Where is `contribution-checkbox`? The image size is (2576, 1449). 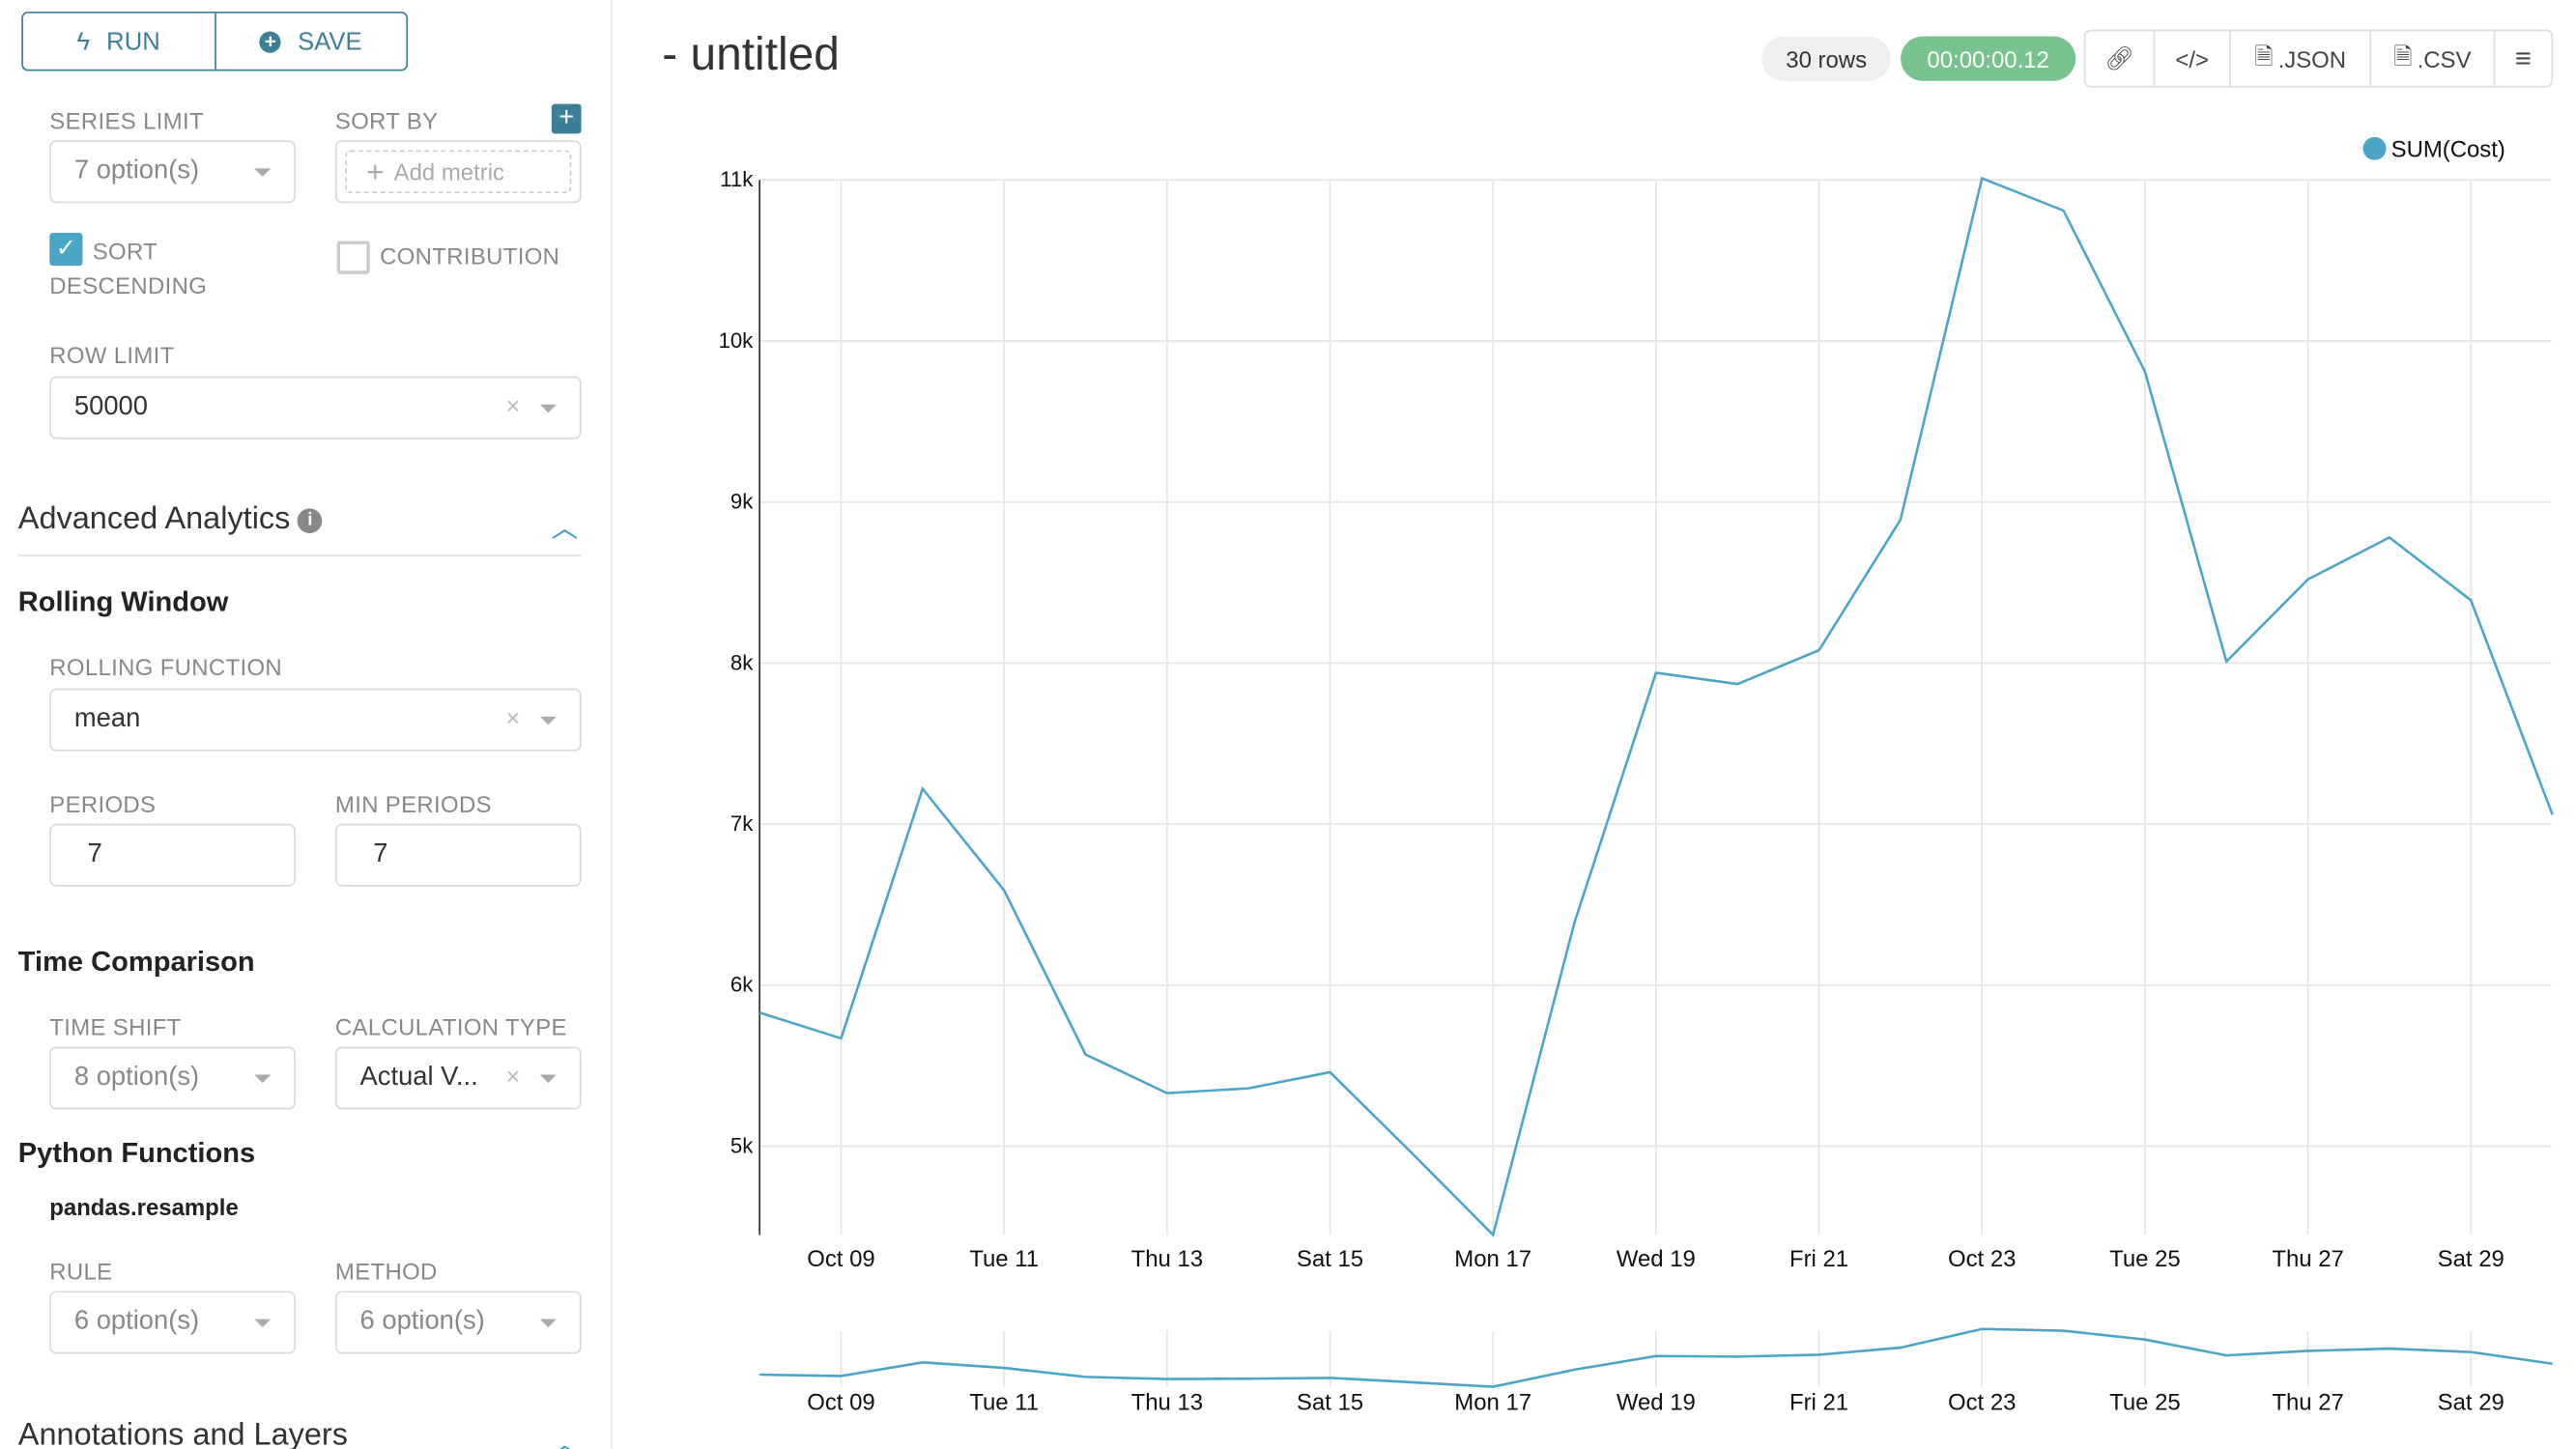 contribution-checkbox is located at coordinates (353, 257).